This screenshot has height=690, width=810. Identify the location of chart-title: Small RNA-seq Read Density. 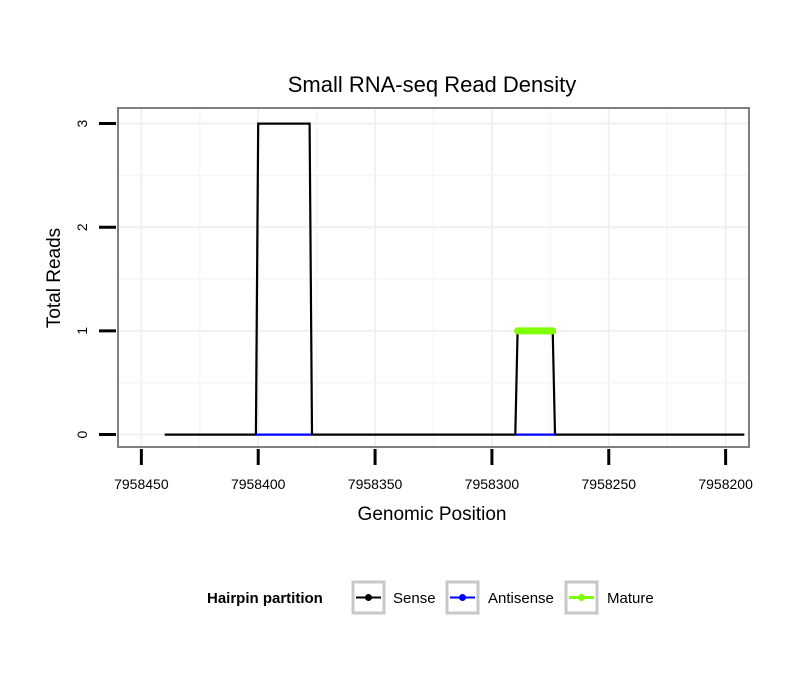
(432, 84).